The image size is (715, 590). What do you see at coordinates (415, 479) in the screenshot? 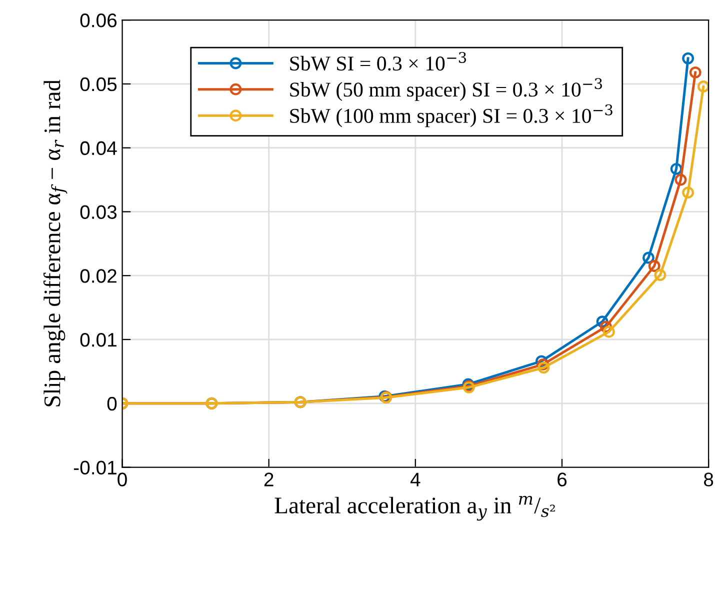
I see `x-tick-label: 4` at bounding box center [415, 479].